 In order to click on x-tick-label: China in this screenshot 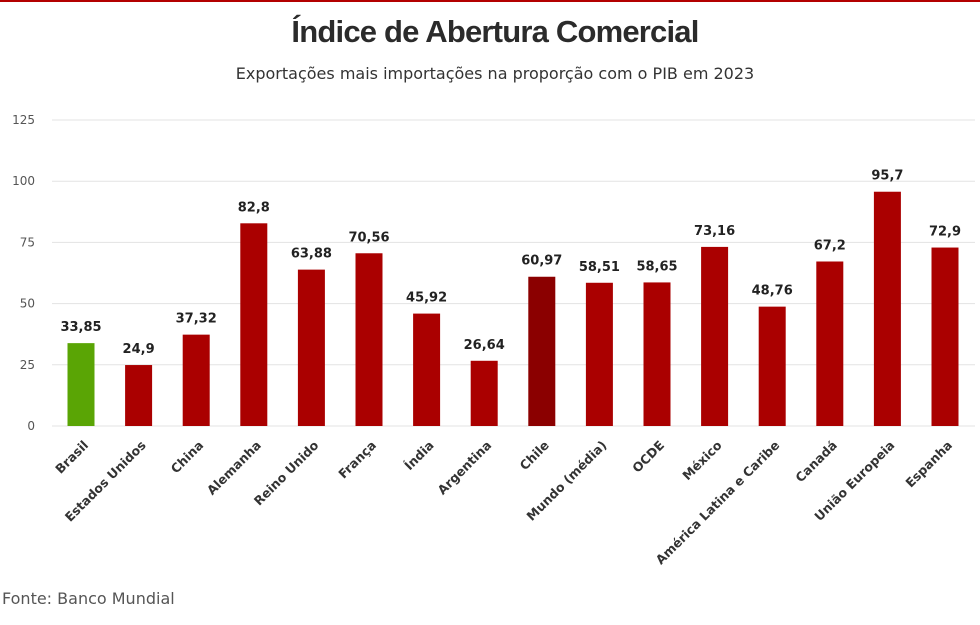, I will do `click(187, 457)`.